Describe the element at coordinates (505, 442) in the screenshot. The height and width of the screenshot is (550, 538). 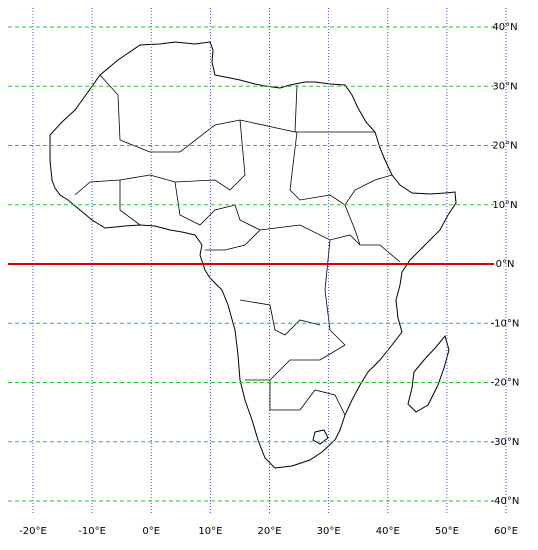
I see `latitude-label: -30°N` at that location.